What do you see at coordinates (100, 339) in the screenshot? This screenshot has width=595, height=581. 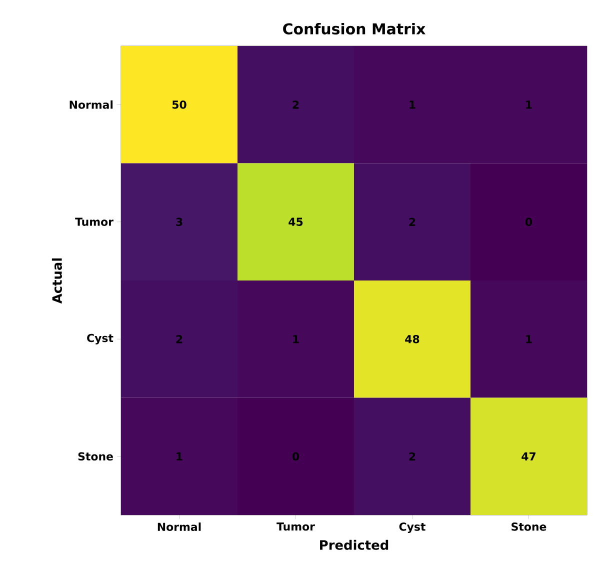 I see `y-tick-label: Cyst` at bounding box center [100, 339].